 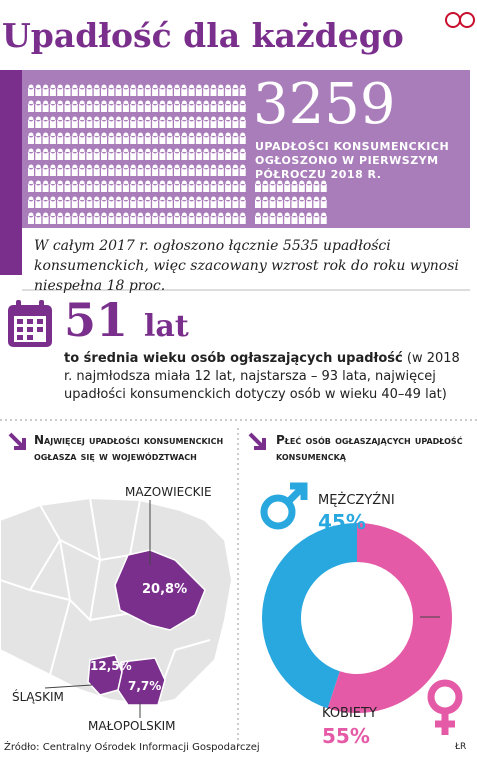 I want to click on region-value: 7,7%, so click(x=145, y=686).